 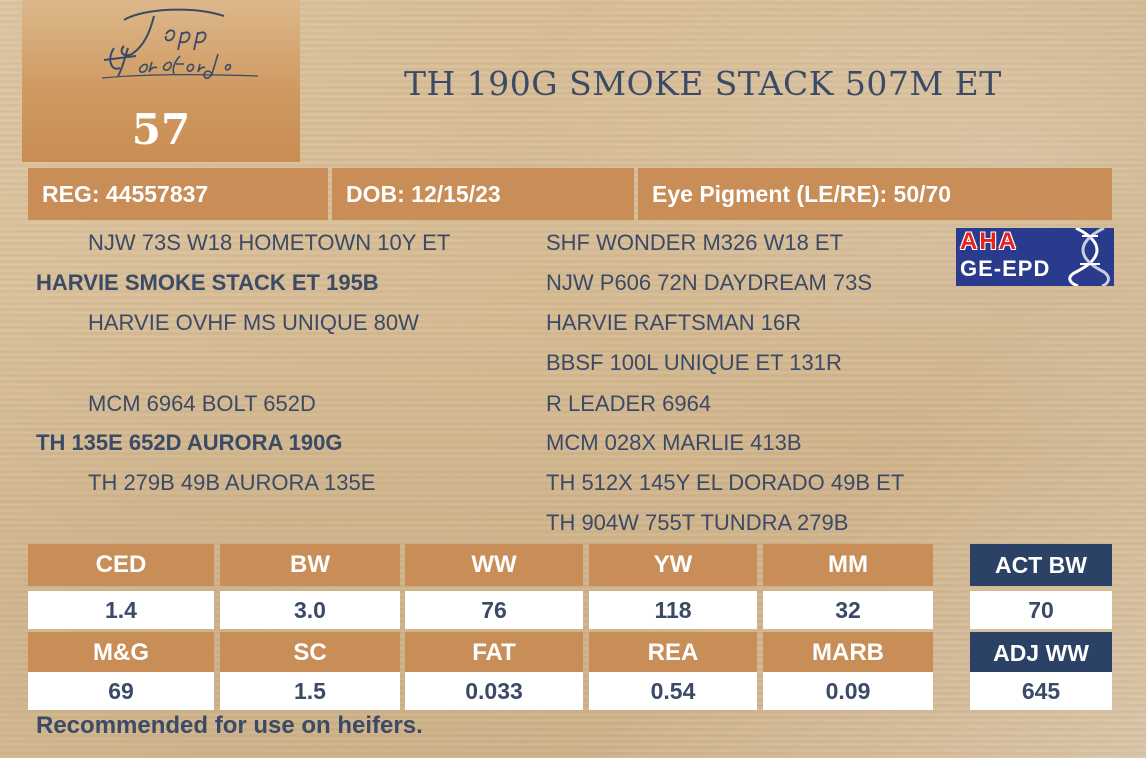 I want to click on ge-epd-logo-text: GE-EPD, so click(x=1005, y=268).